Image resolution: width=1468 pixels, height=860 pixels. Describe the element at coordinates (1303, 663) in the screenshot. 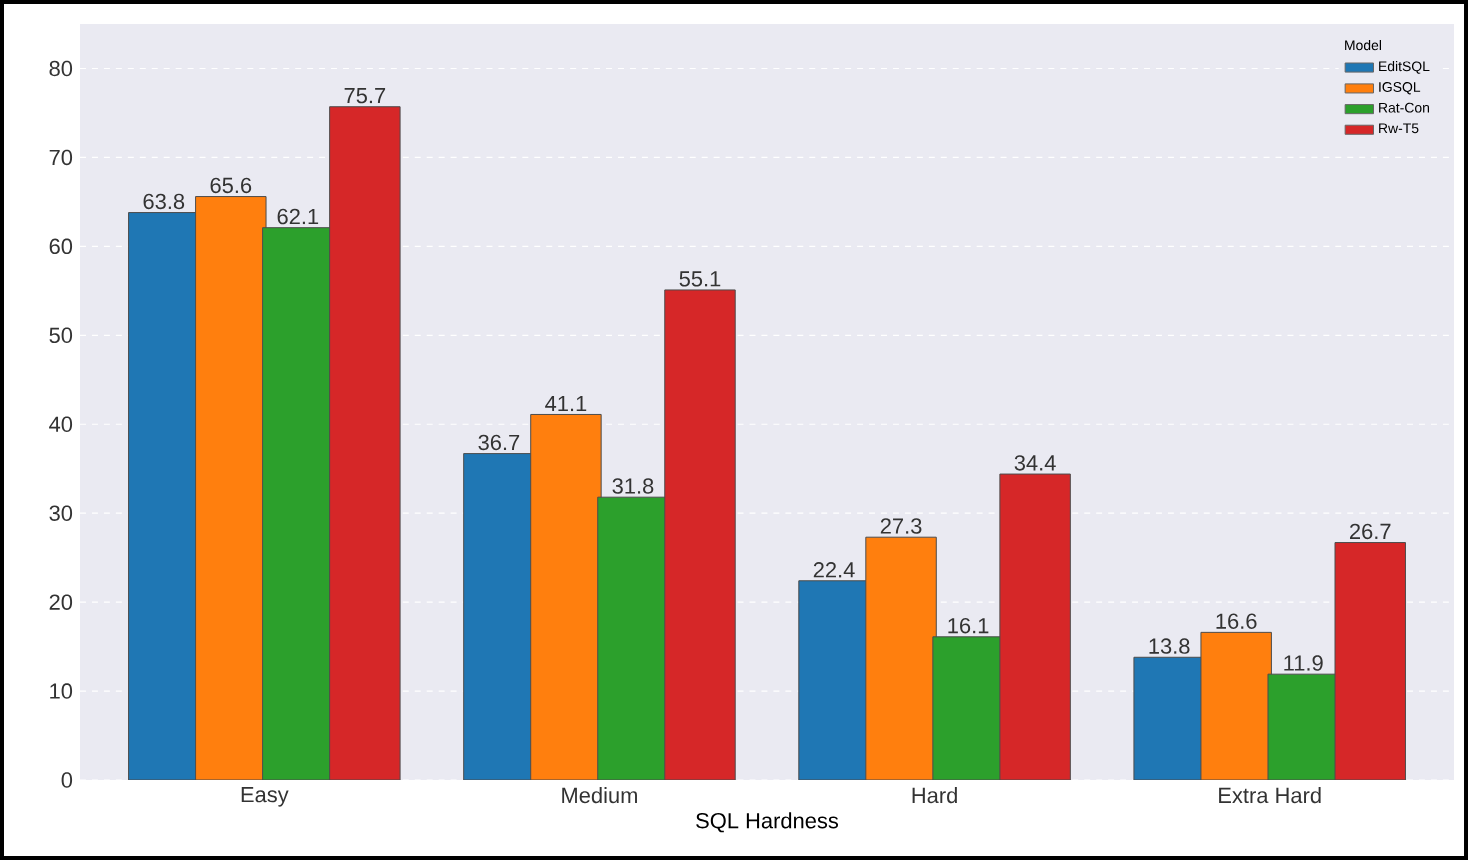

I see `data-label: 11.9` at that location.